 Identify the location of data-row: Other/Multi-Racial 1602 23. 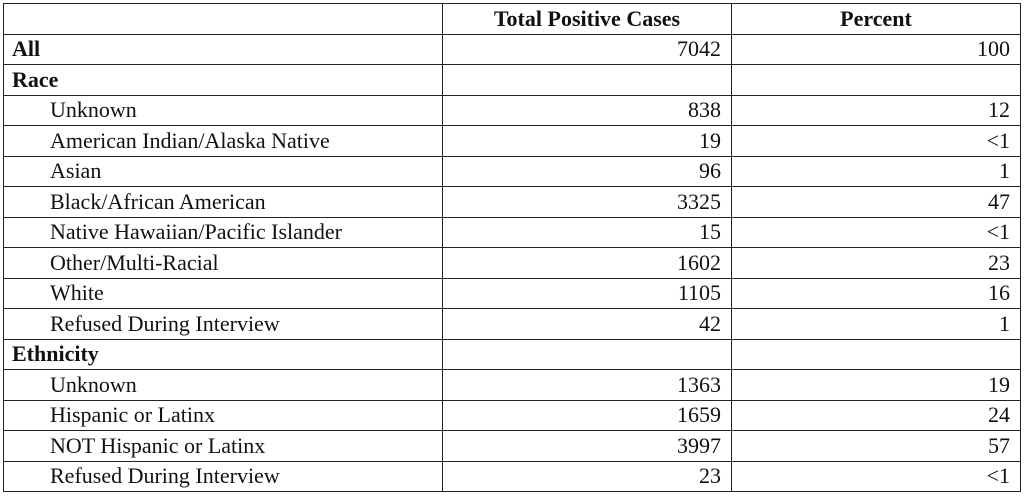
(512, 263).